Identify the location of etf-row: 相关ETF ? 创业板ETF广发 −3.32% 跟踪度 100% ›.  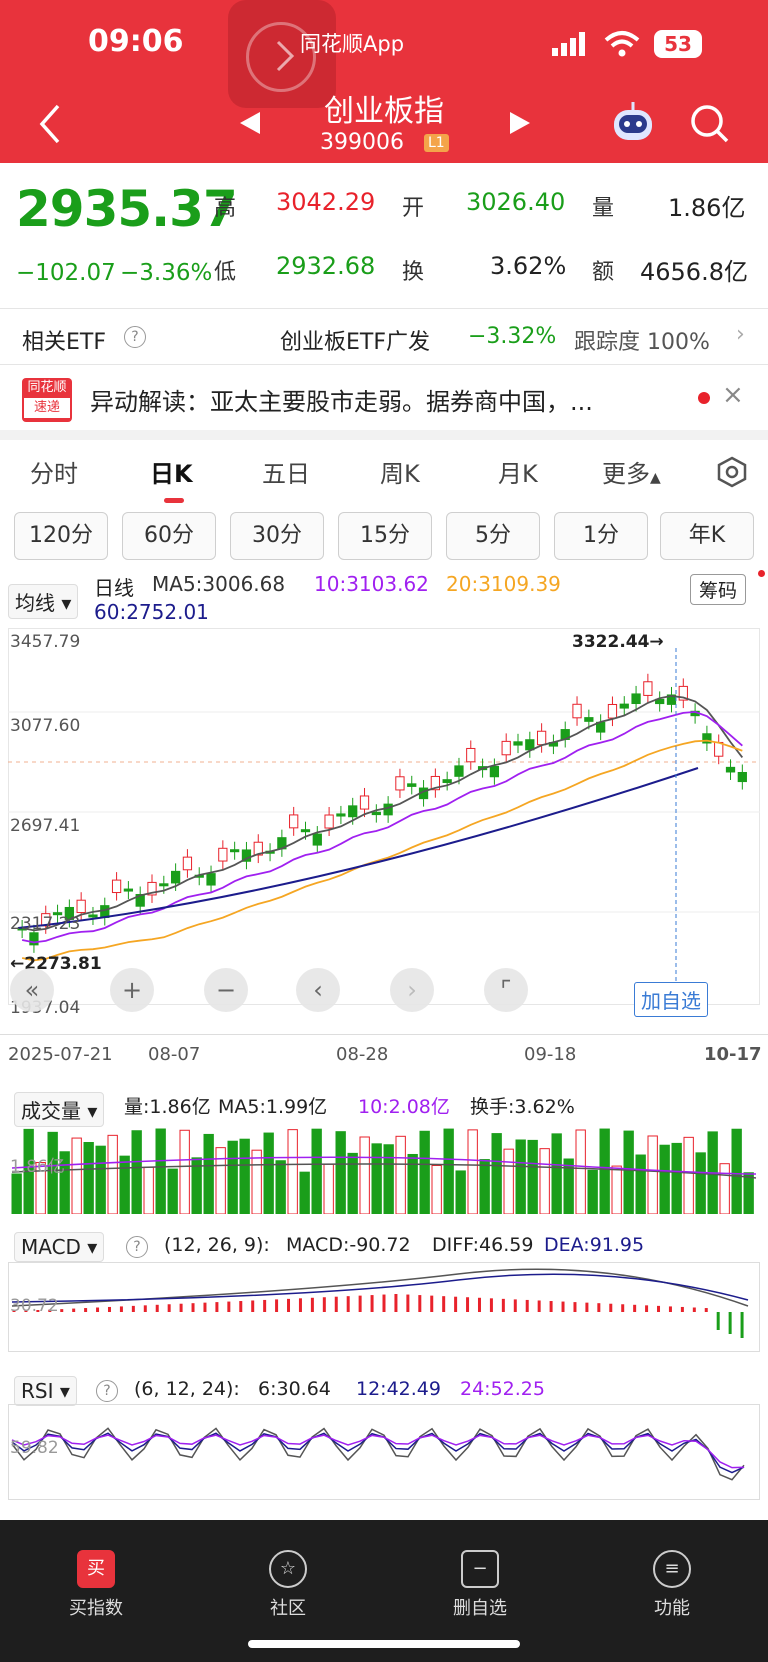
(384, 337).